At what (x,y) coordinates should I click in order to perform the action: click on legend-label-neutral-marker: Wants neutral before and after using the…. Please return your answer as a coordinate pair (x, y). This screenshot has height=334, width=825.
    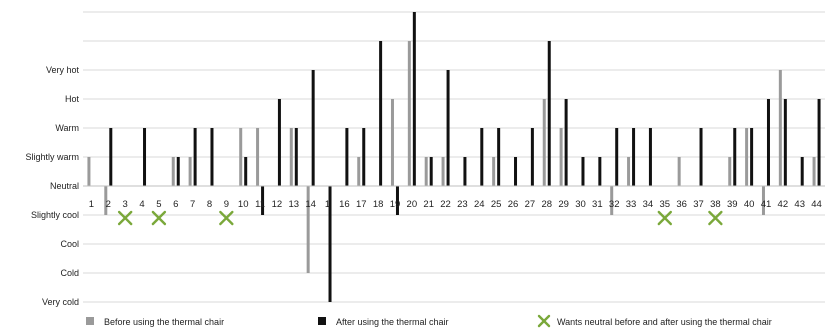
    Looking at the image, I should click on (664, 322).